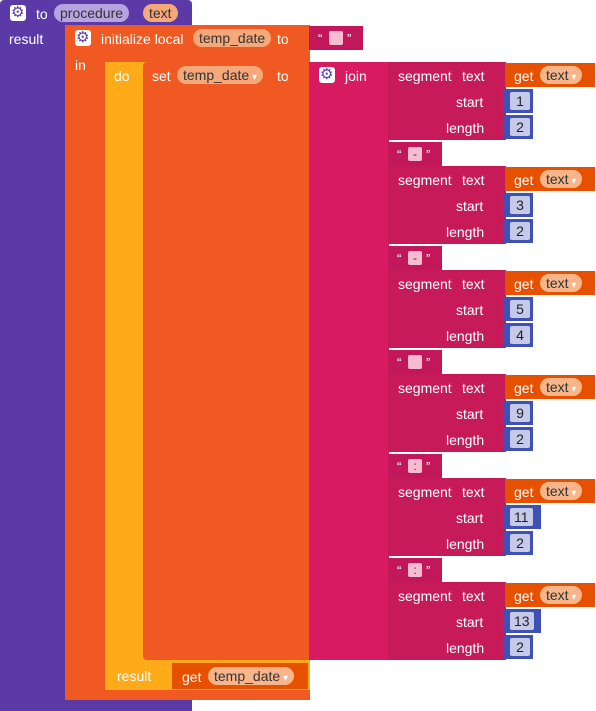 The width and height of the screenshot is (596, 711). Describe the element at coordinates (356, 76) in the screenshot. I see `join-label: join` at that location.